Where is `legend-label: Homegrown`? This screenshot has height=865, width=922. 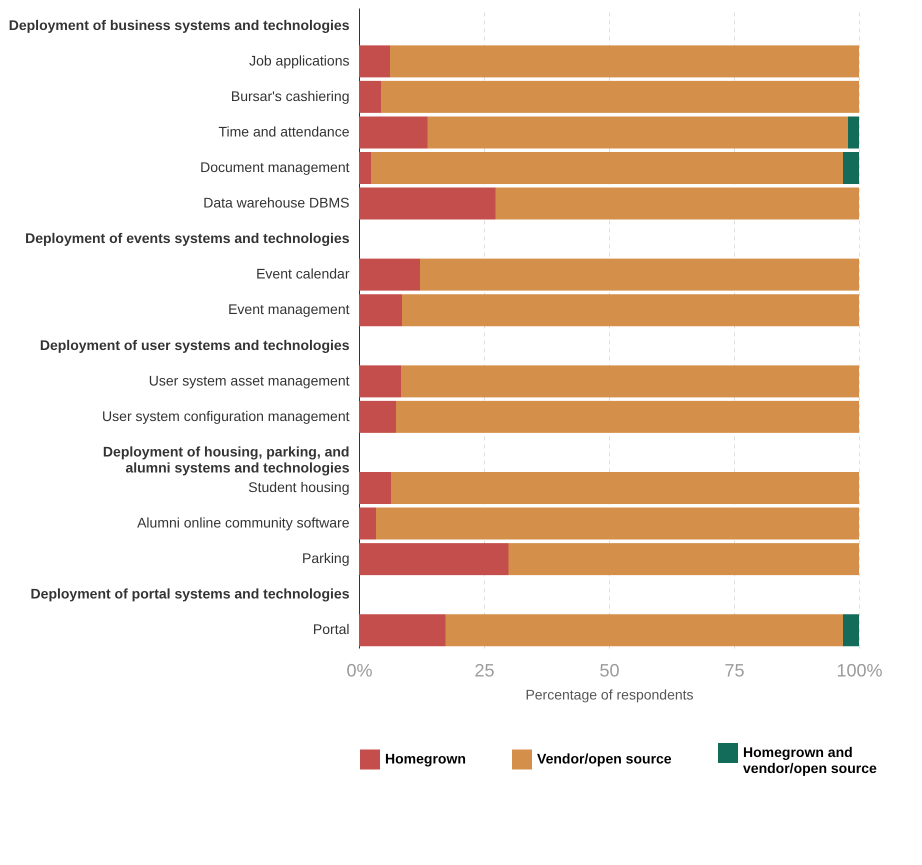 legend-label: Homegrown is located at coordinates (425, 758).